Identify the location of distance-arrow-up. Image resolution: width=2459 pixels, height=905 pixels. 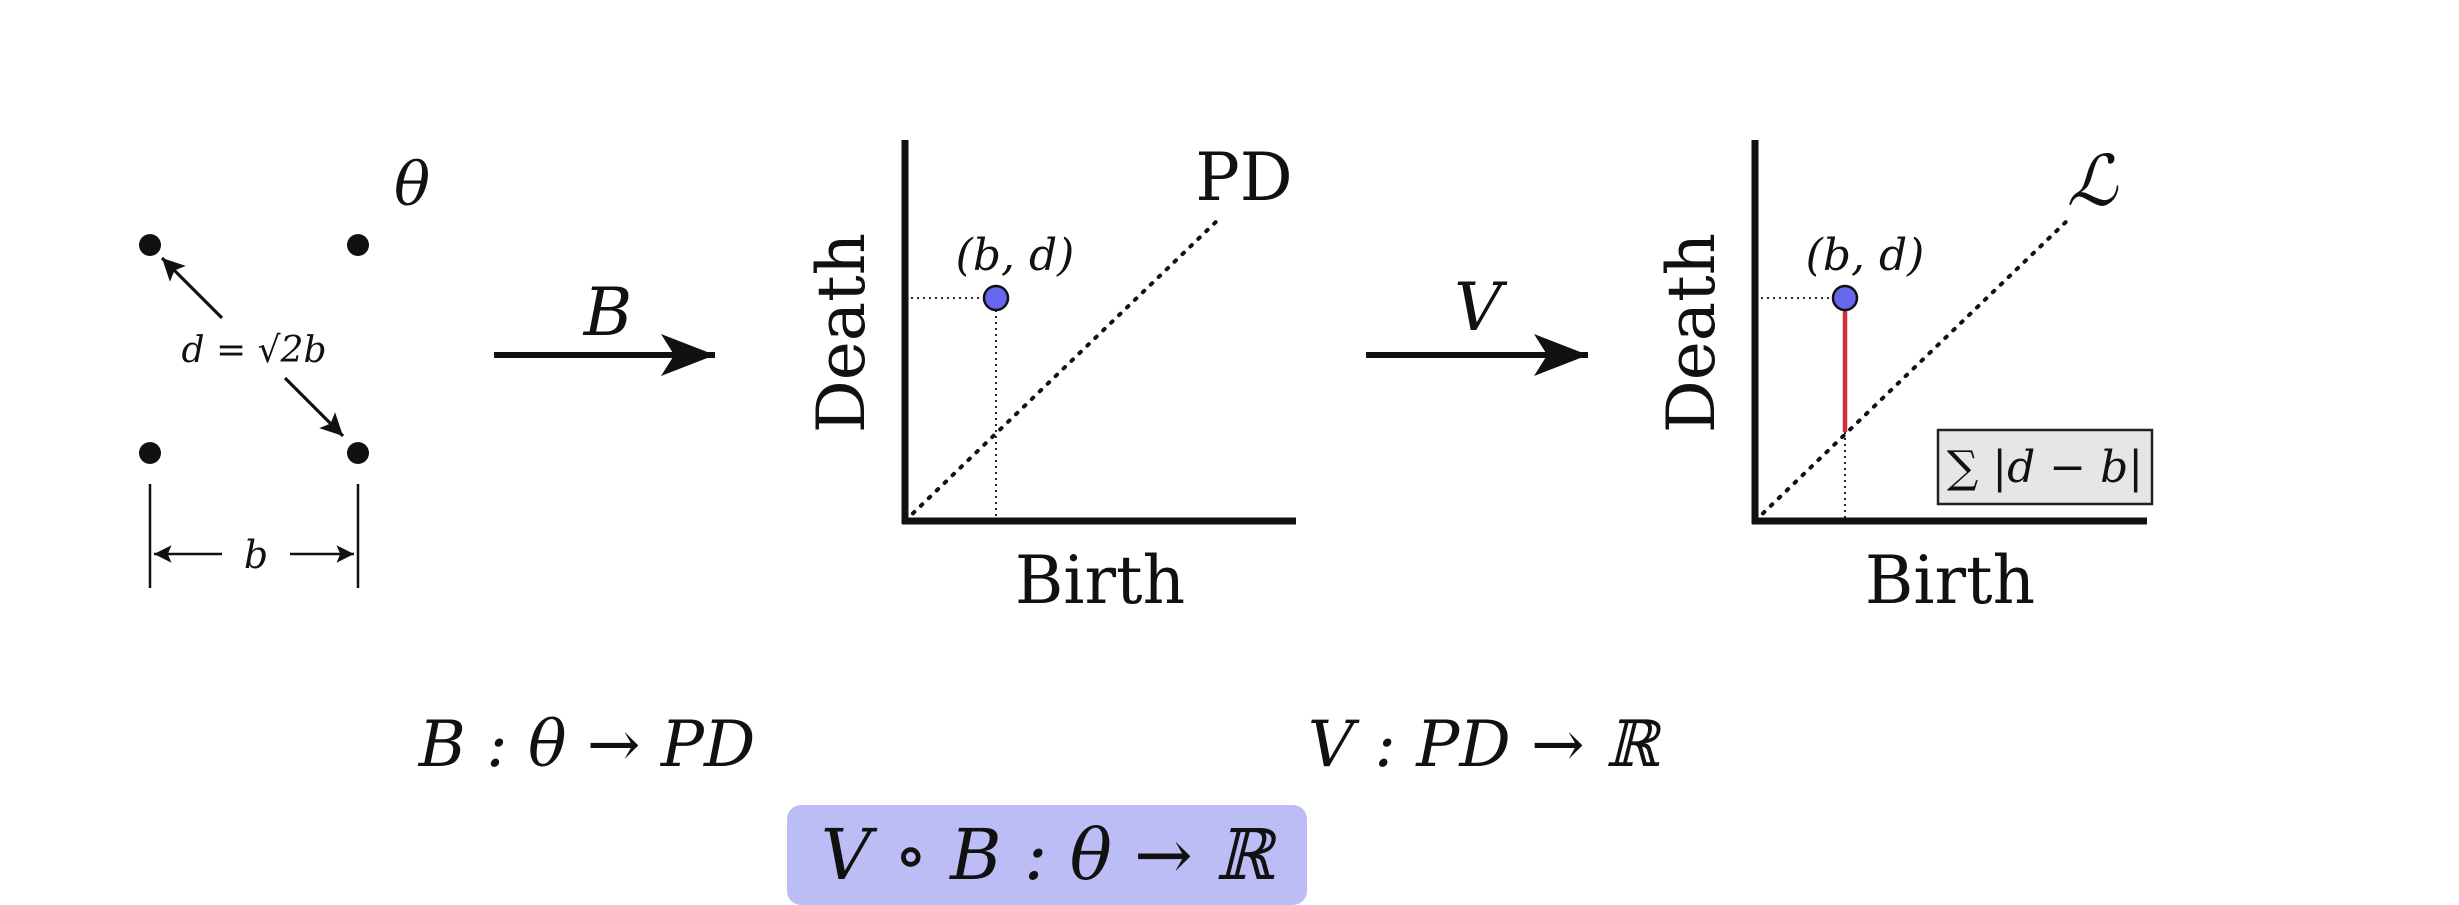
(192, 288).